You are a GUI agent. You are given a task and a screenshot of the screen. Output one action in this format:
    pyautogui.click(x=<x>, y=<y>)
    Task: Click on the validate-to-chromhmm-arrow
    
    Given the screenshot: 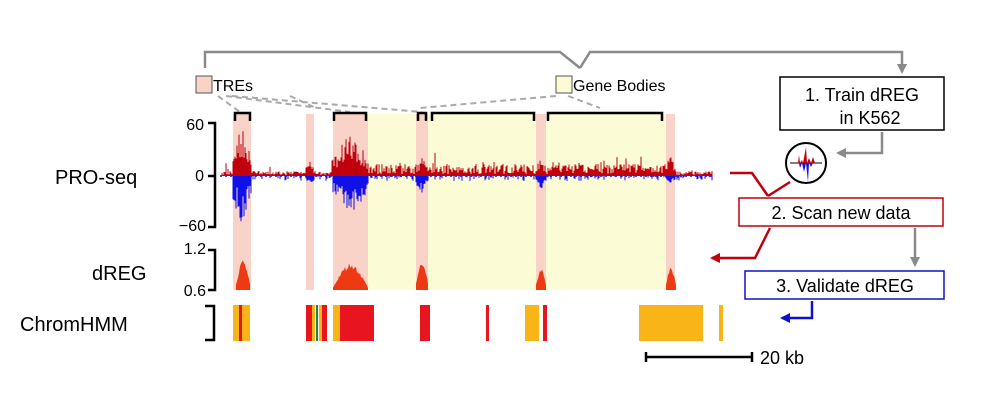 What is the action you would take?
    pyautogui.click(x=797, y=312)
    